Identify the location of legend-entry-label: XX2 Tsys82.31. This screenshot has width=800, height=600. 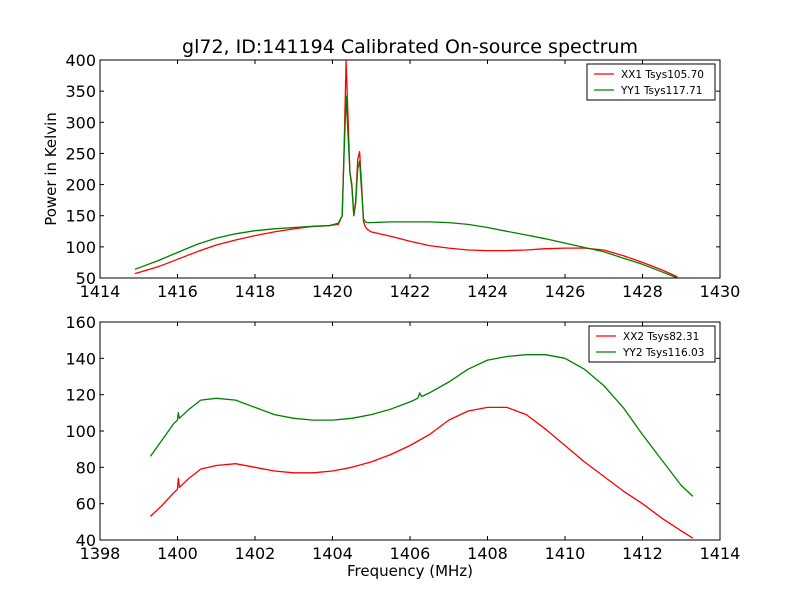
(661, 337).